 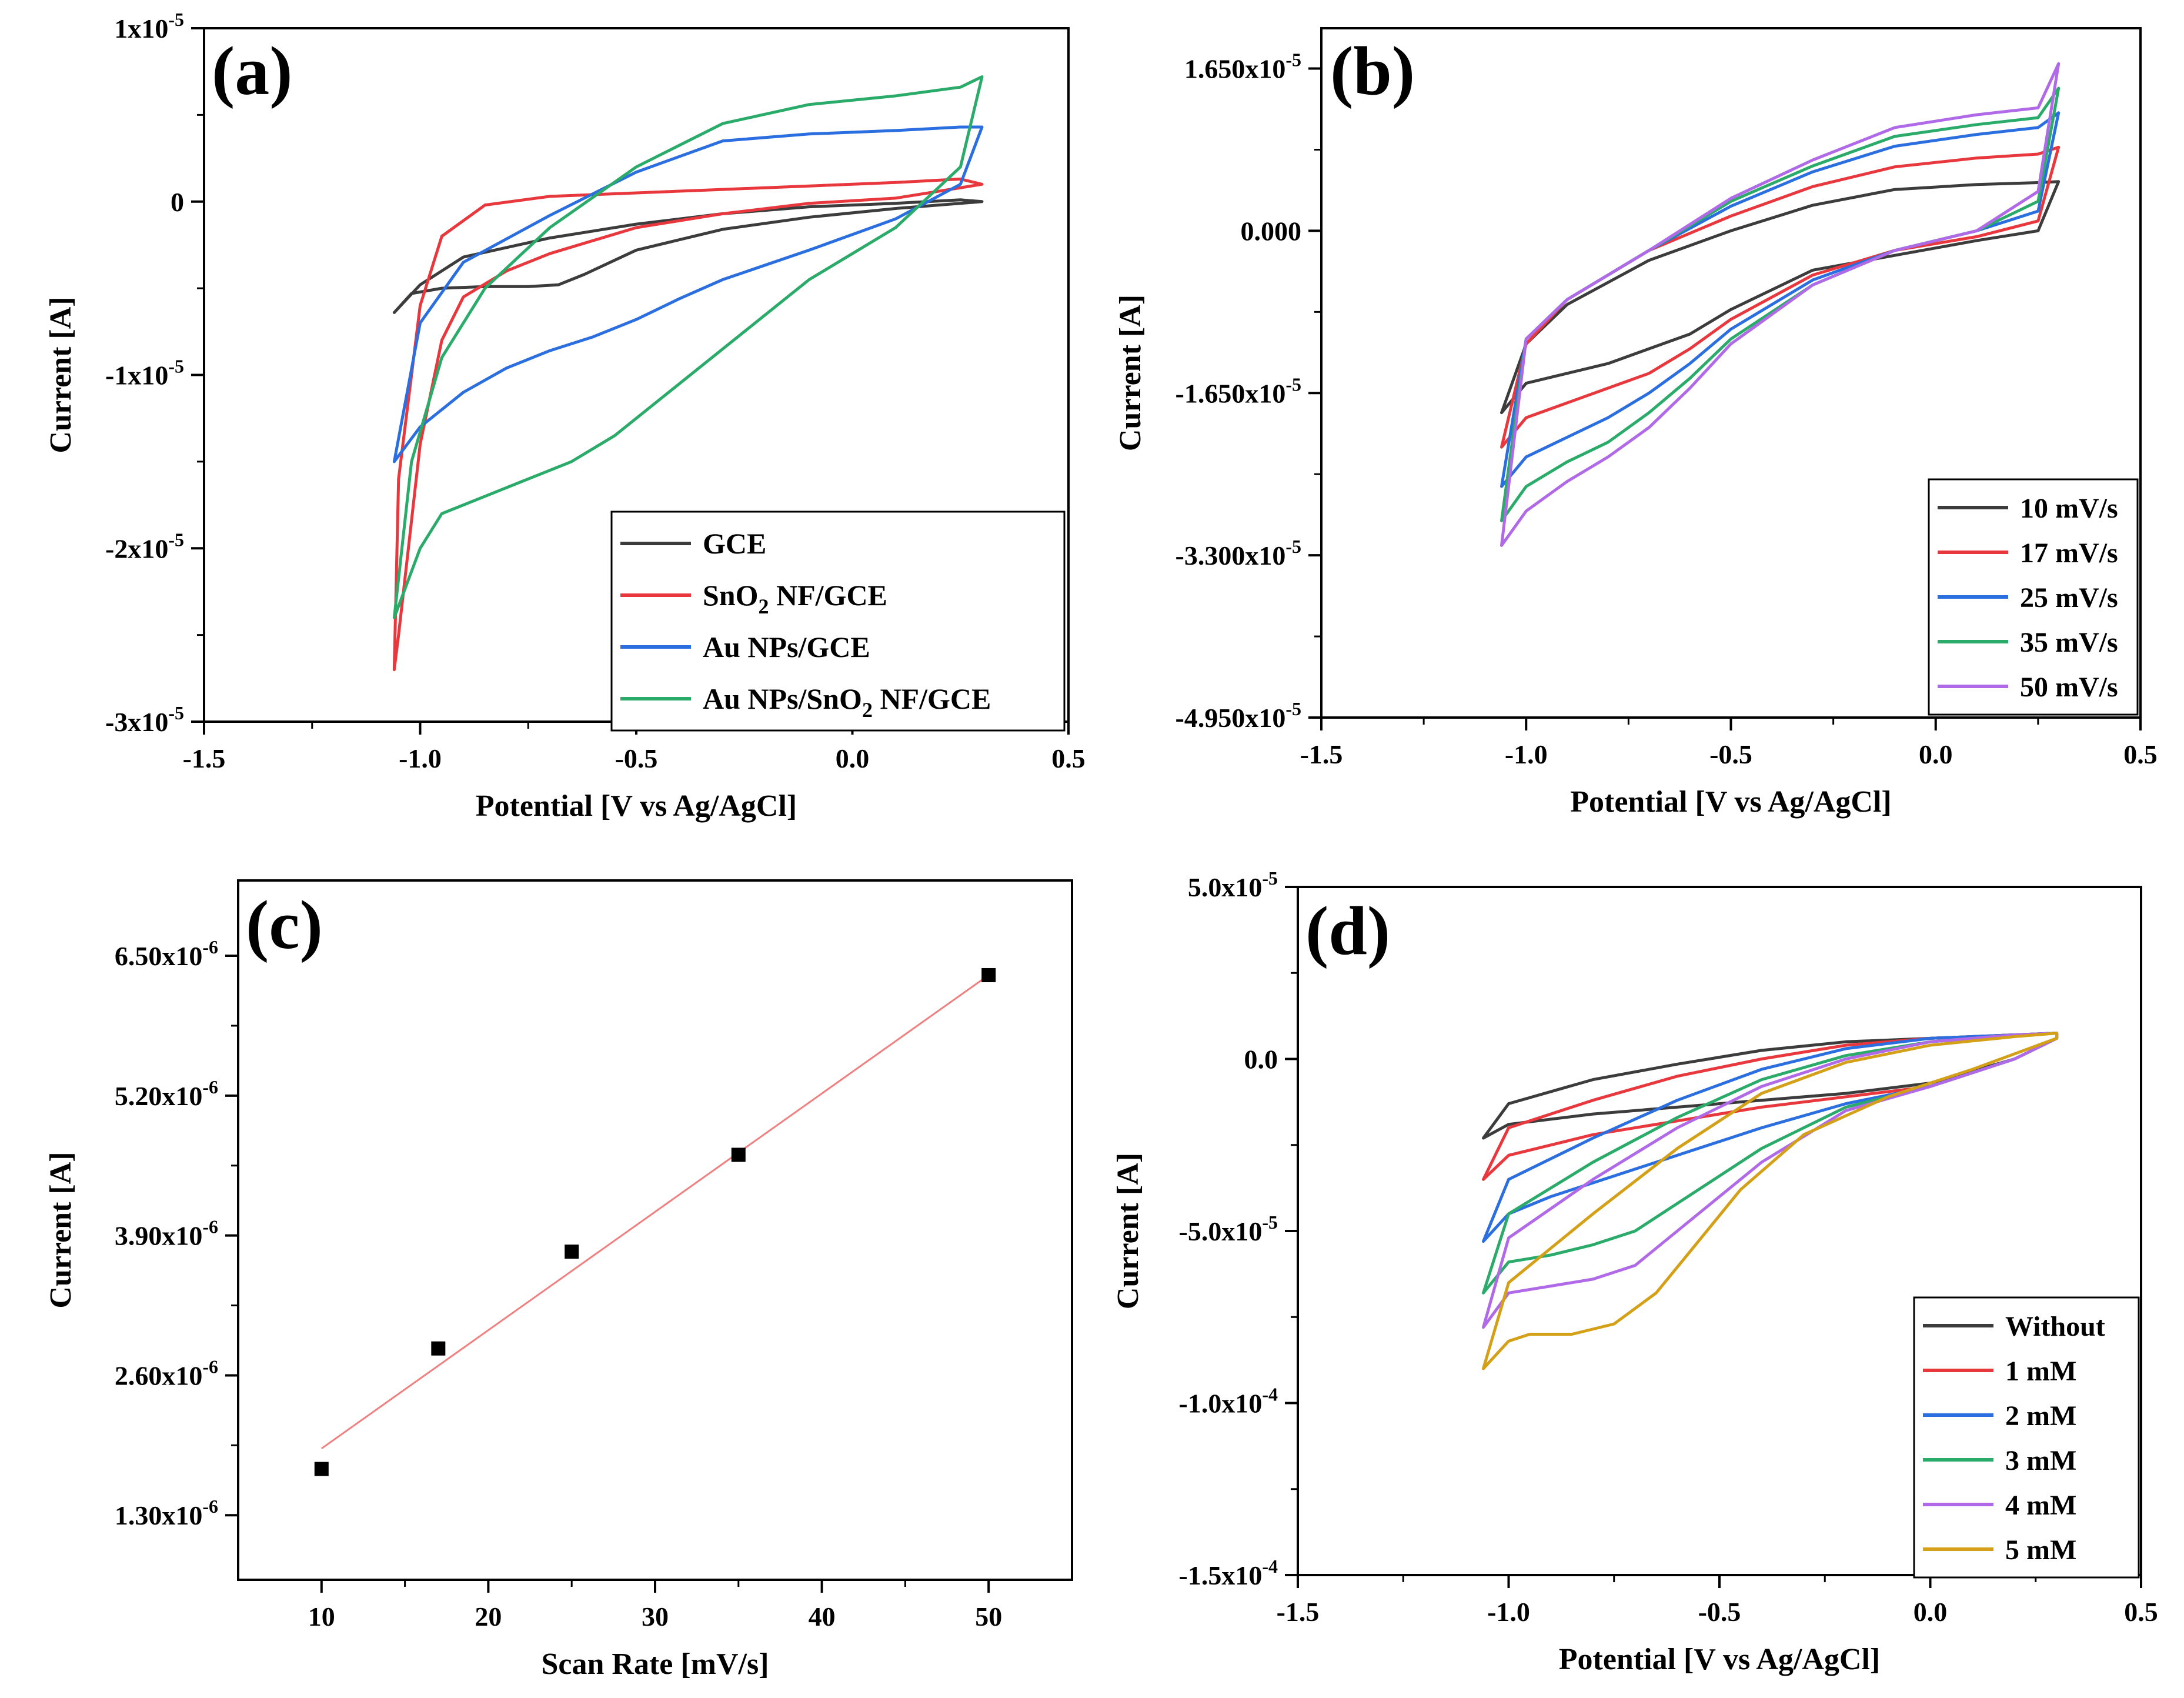 I want to click on x-tick-label: 0.5, so click(x=2141, y=1612).